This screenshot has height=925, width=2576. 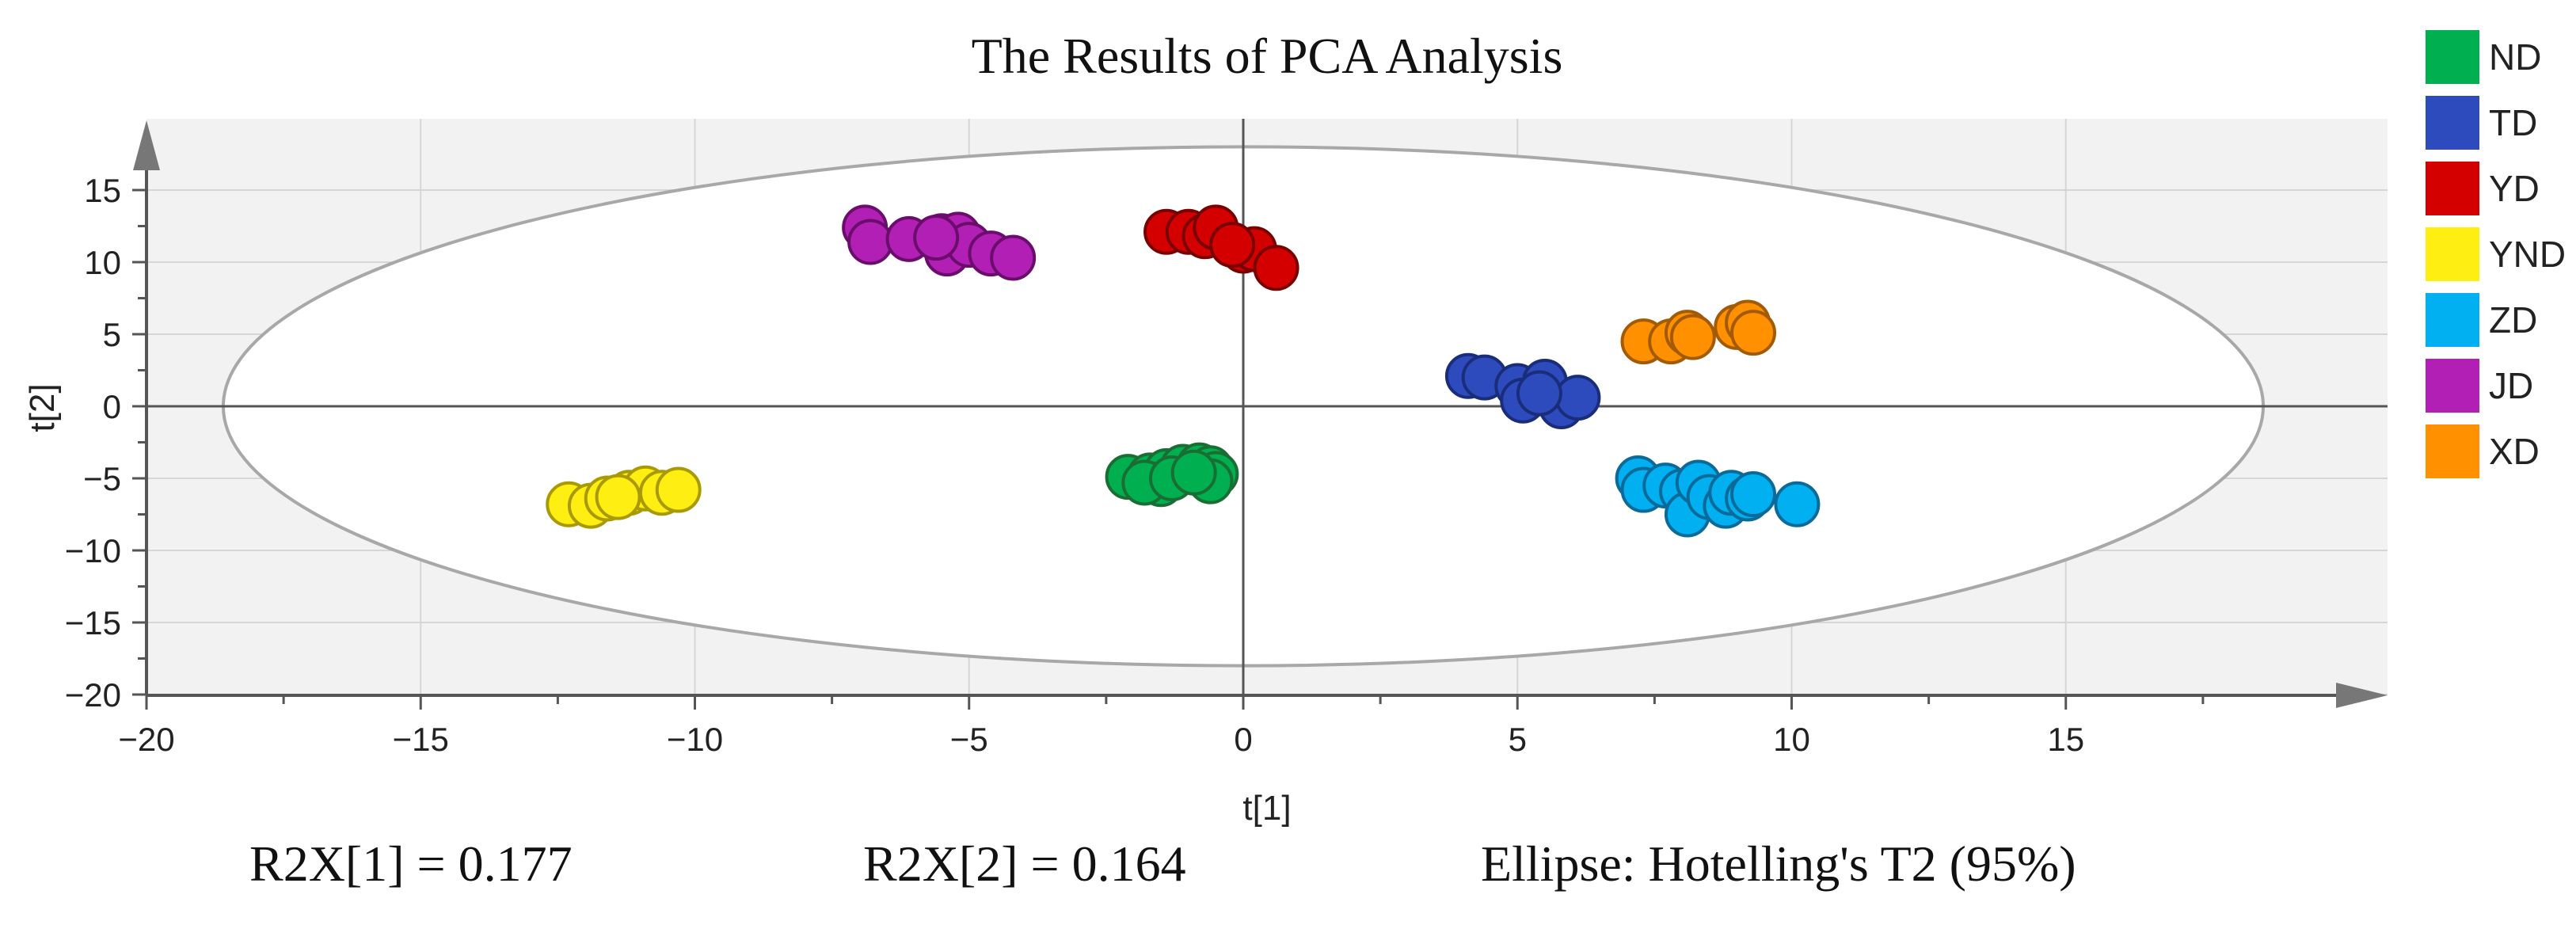 What do you see at coordinates (2513, 123) in the screenshot?
I see `legend-label-td: TD` at bounding box center [2513, 123].